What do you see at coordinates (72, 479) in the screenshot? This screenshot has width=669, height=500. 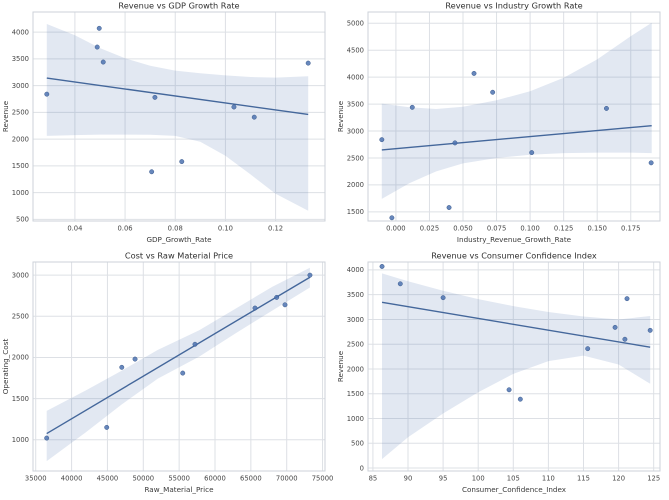 I see `x-tick-label: 40000` at bounding box center [72, 479].